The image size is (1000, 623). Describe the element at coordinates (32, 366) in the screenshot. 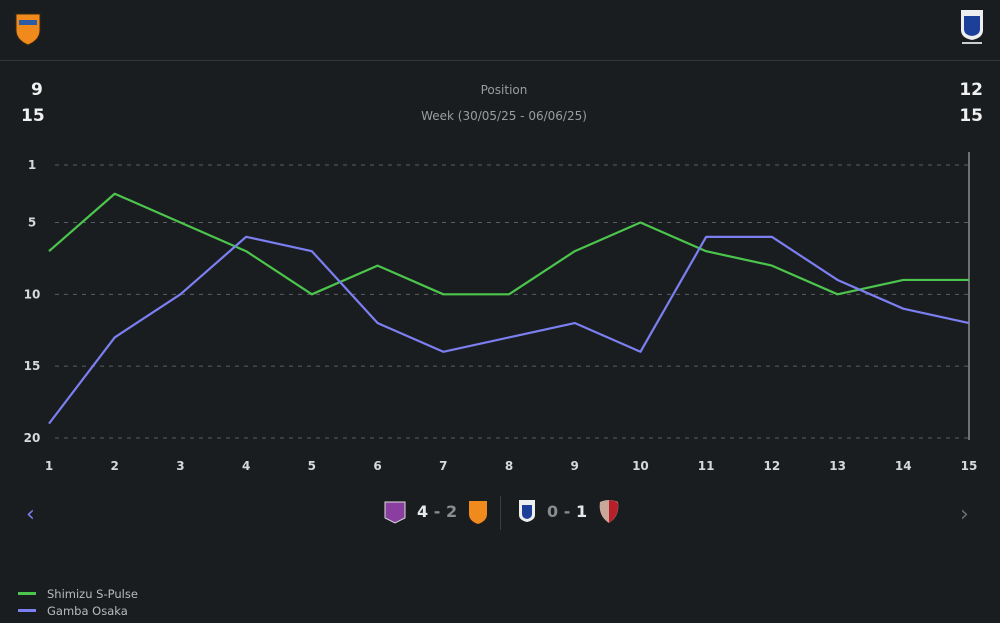

I see `y-tick-label: 15` at that location.